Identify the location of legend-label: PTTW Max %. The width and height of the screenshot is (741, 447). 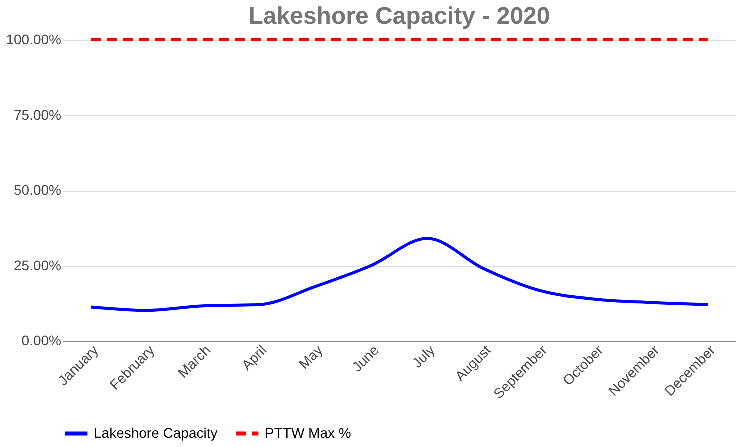
(308, 432).